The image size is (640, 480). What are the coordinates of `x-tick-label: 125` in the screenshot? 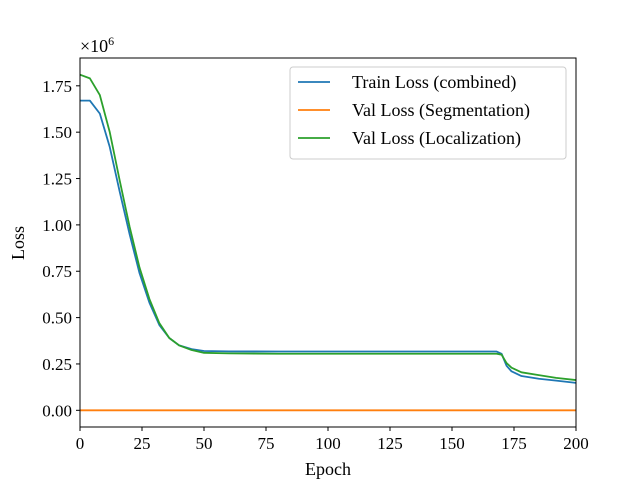 It's located at (390, 443).